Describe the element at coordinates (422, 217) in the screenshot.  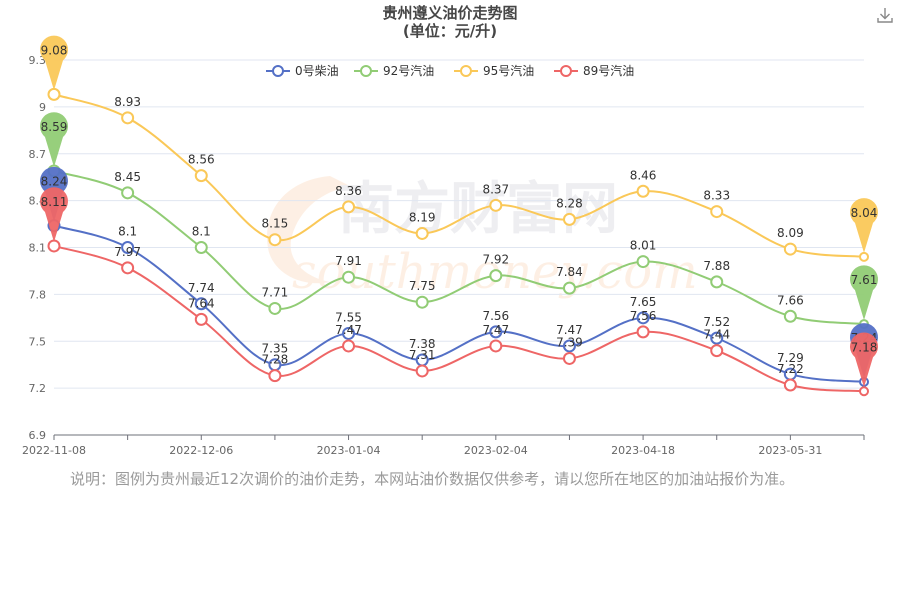
I see `data-label: 8.19` at that location.